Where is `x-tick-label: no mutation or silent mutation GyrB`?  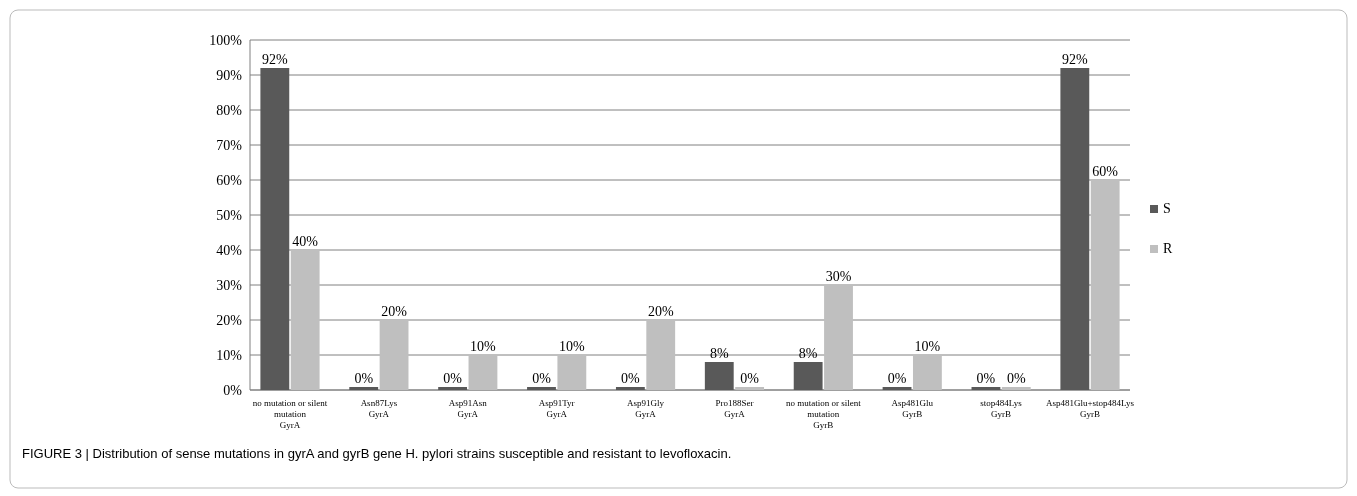 x-tick-label: no mutation or silent mutation GyrB is located at coordinates (823, 414).